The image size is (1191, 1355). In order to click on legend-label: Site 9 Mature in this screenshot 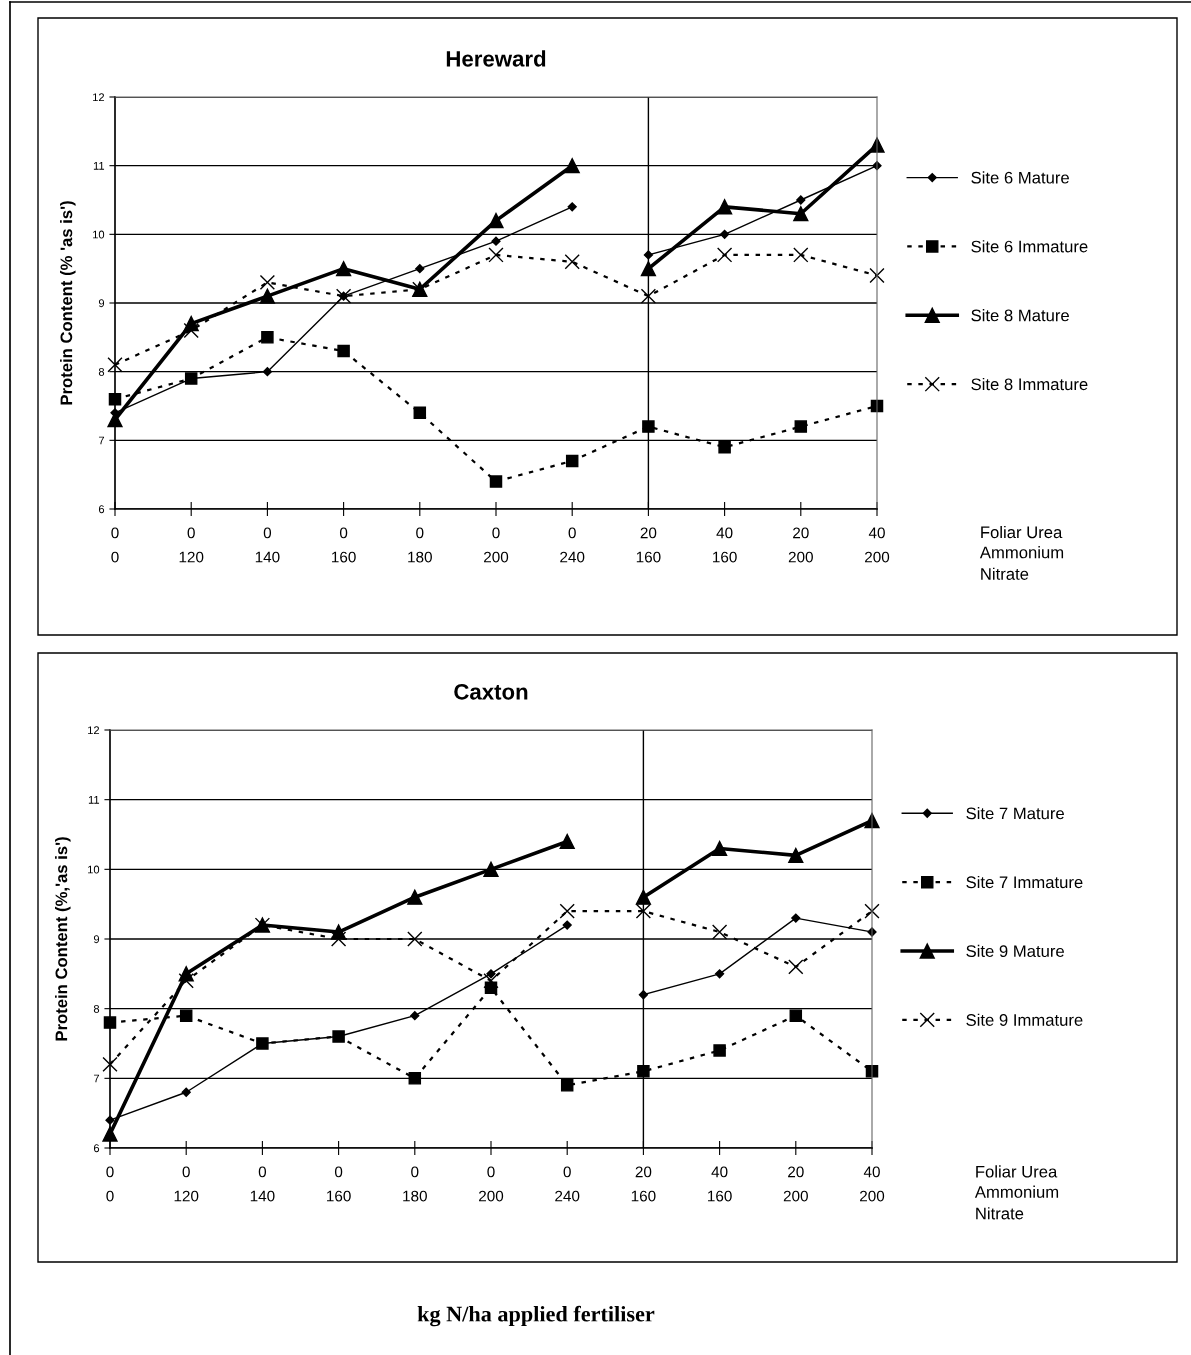, I will do `click(1015, 951)`.